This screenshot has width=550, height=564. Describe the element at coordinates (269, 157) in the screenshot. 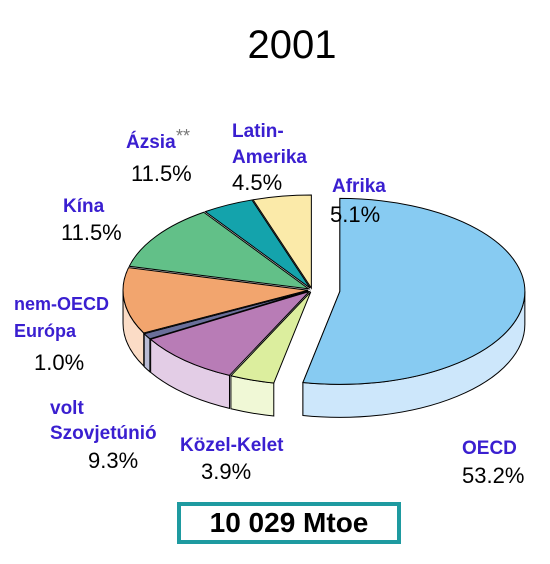

I see `label-latin-amerika-line2: Amerika` at that location.